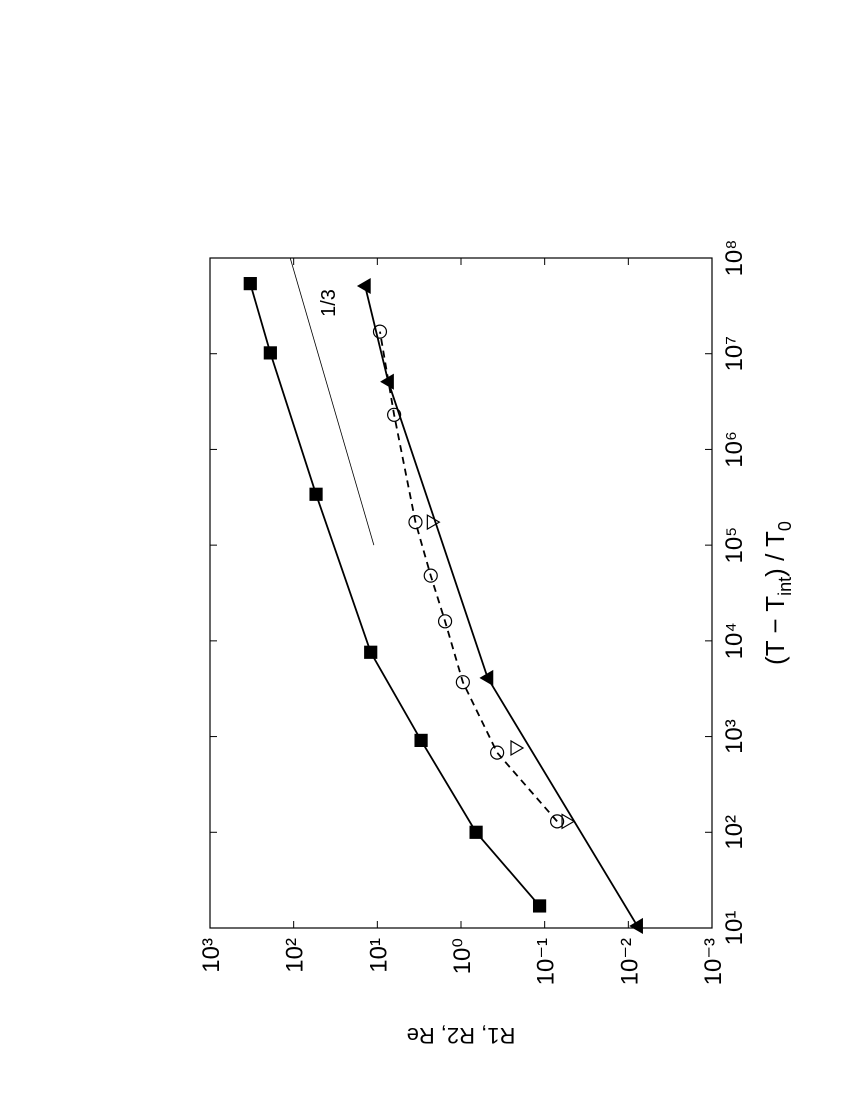 This screenshot has height=1105, width=850. I want to click on x-tick-label: 10², so click(734, 832).